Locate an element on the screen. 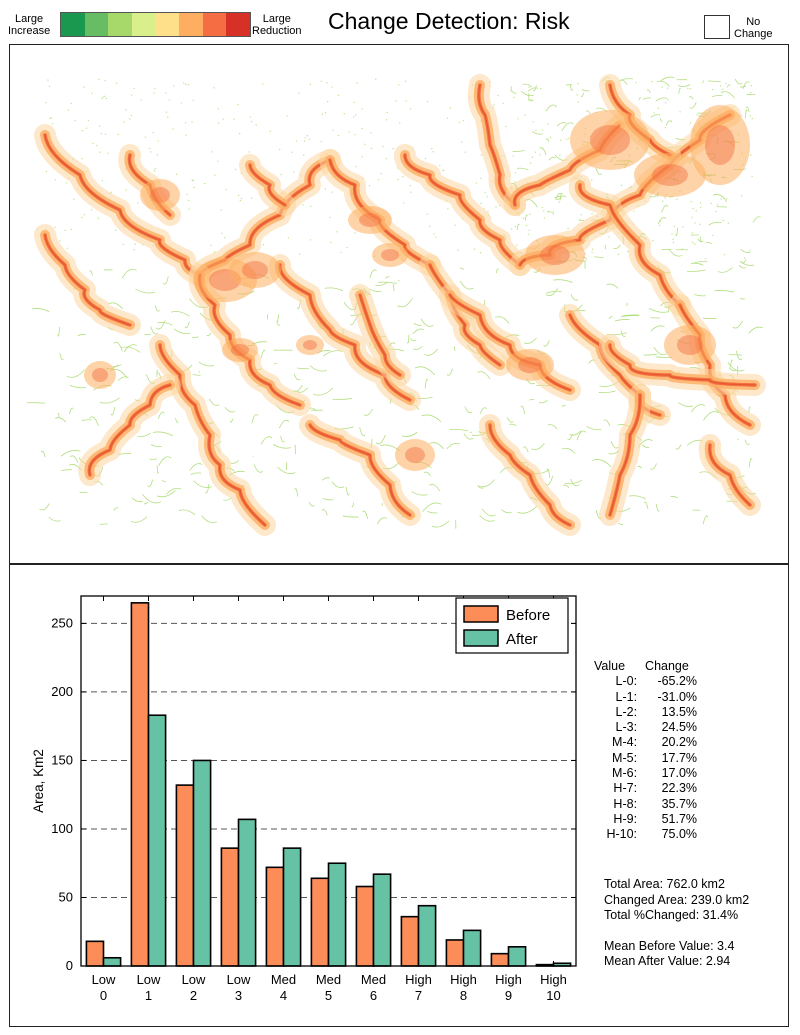 This screenshot has height=1035, width=800. y-tick-label: 250 is located at coordinates (62, 622).